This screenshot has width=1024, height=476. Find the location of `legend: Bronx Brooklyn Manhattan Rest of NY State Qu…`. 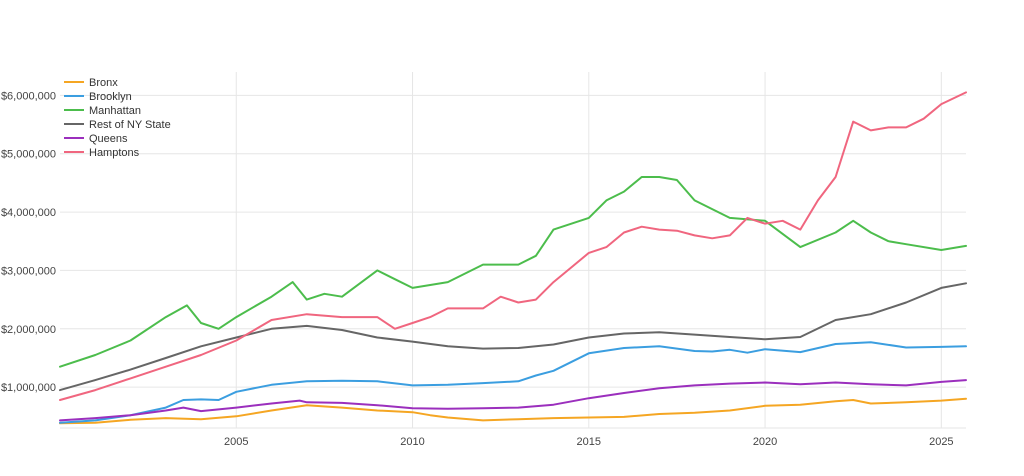

legend: Bronx Brooklyn Manhattan Rest of NY State Qu… is located at coordinates (117, 118).